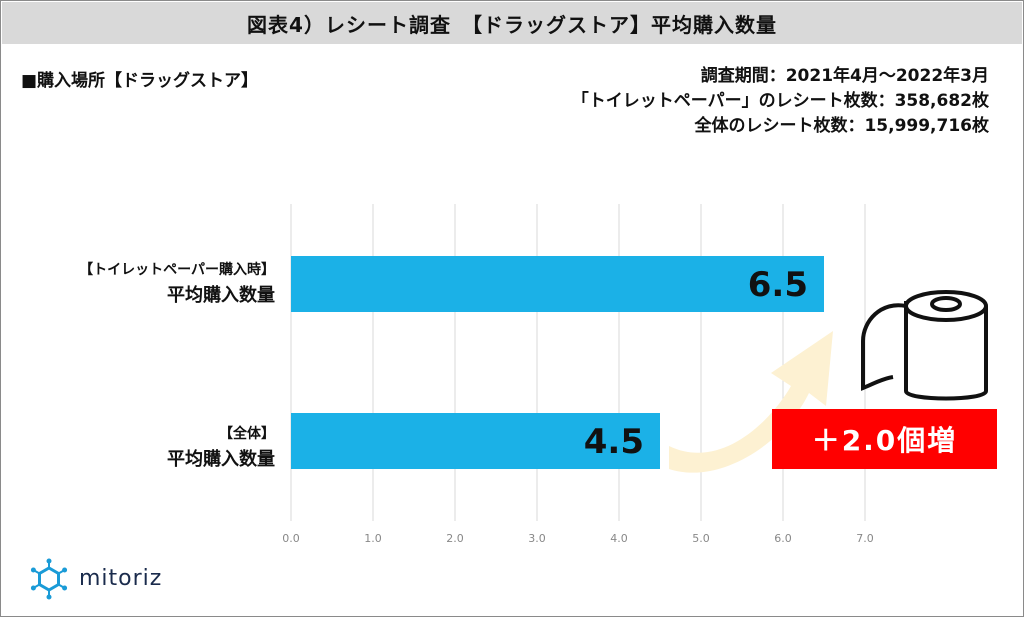 This screenshot has width=1024, height=617. Describe the element at coordinates (844, 76) in the screenshot. I see `survey-period: 調査期間：2021年4月～2022年3月` at that location.